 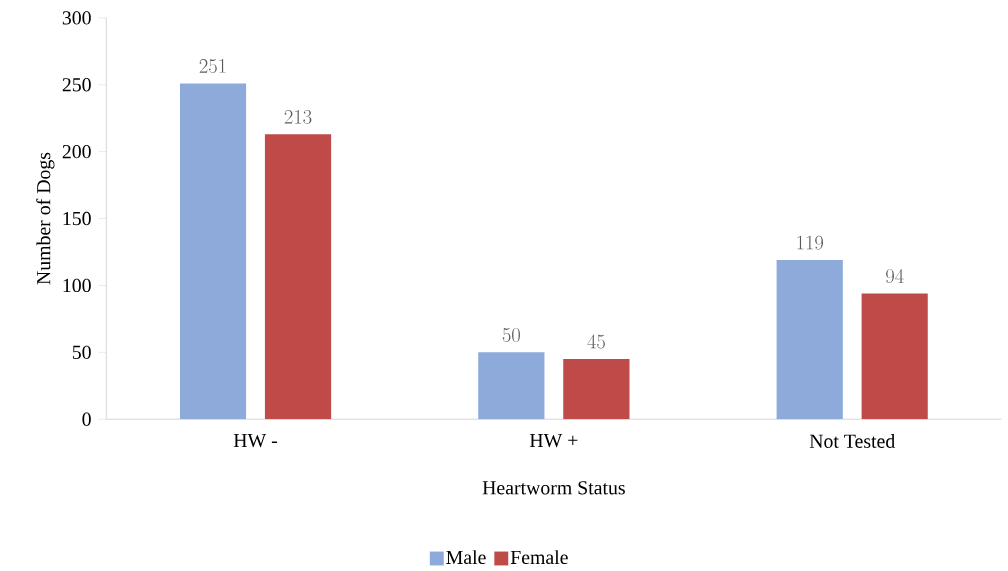 I want to click on x-tick-label: HW +, so click(x=553, y=440).